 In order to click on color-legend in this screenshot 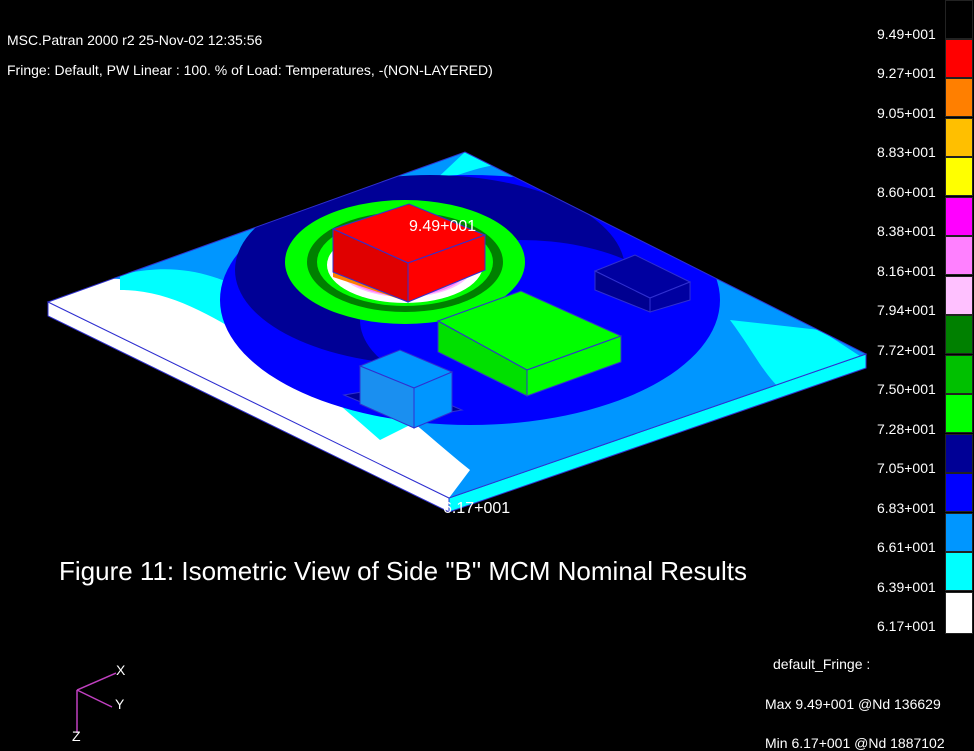, I will do `click(959, 317)`.